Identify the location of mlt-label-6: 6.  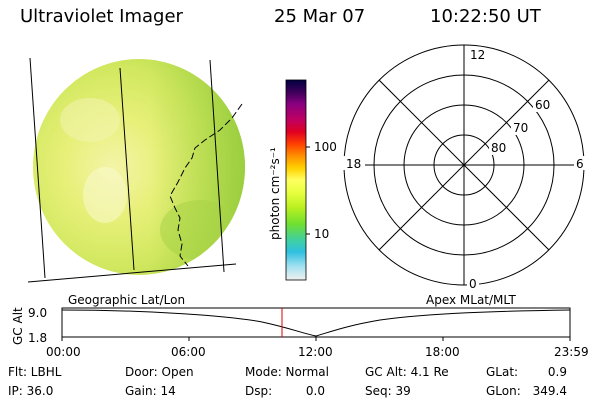
(580, 164).